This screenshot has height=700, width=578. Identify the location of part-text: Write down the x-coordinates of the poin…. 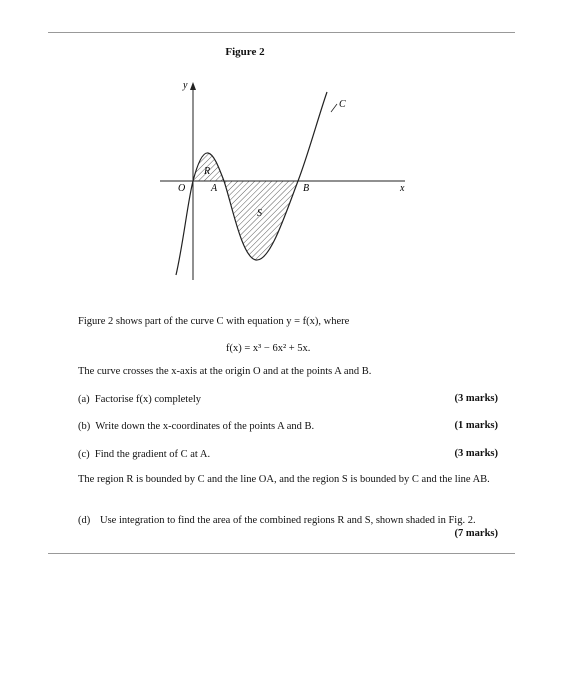
(205, 426).